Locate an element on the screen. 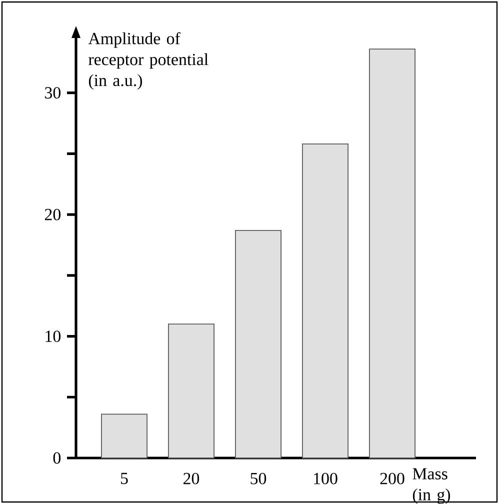 This screenshot has height=504, width=499. y-axis-title: Amplitude of receptor potential (in a.u.) is located at coordinates (148, 61).